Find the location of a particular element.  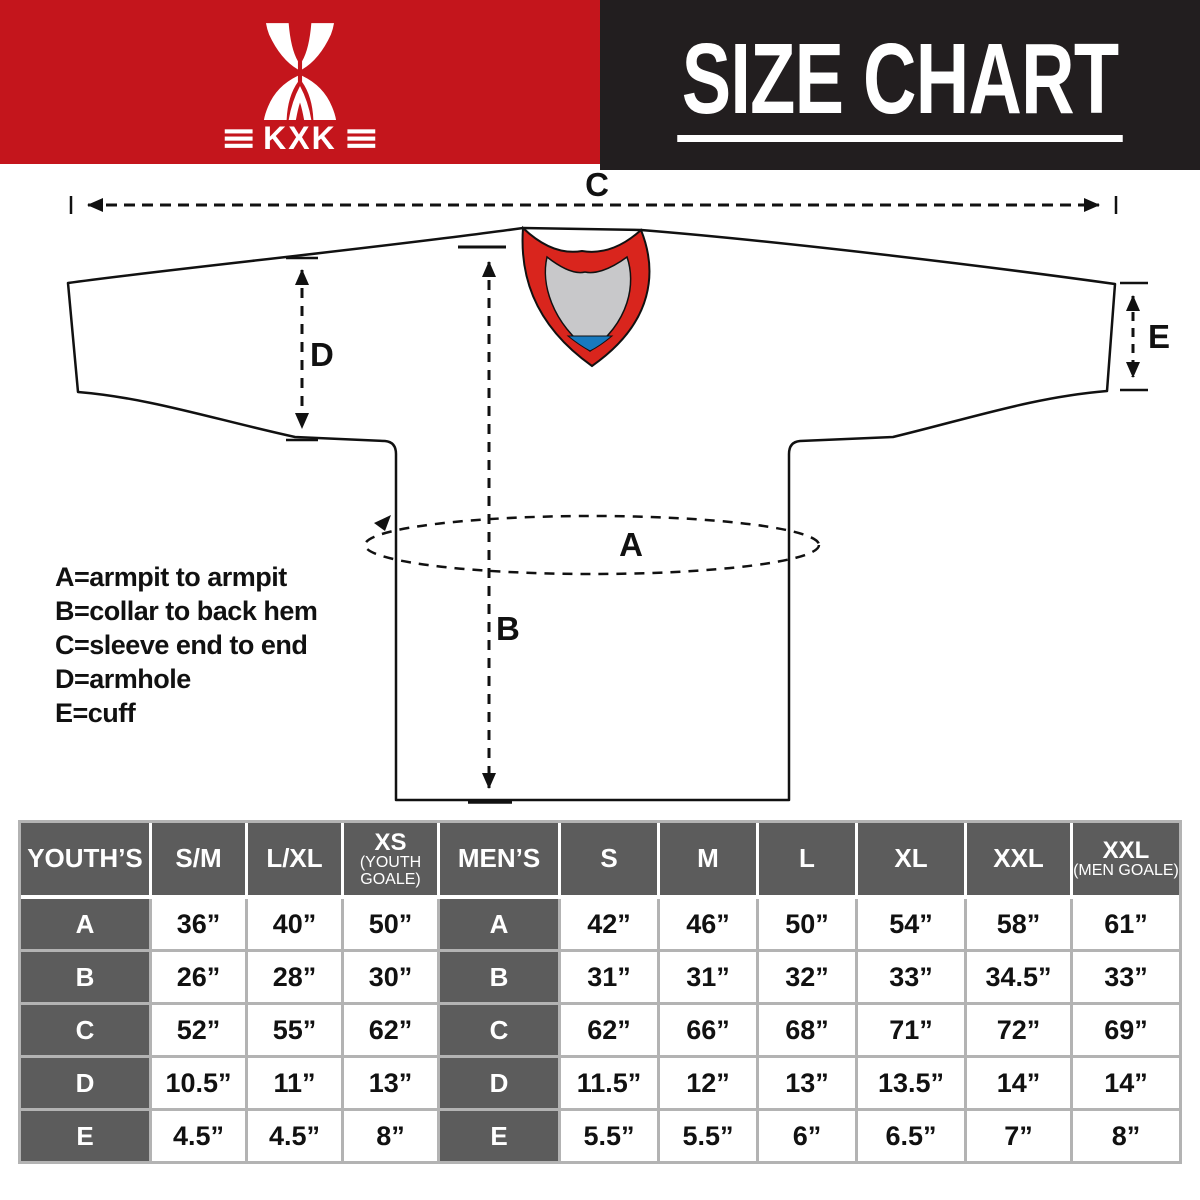

header-cell-men: MEN’S is located at coordinates (499, 859).